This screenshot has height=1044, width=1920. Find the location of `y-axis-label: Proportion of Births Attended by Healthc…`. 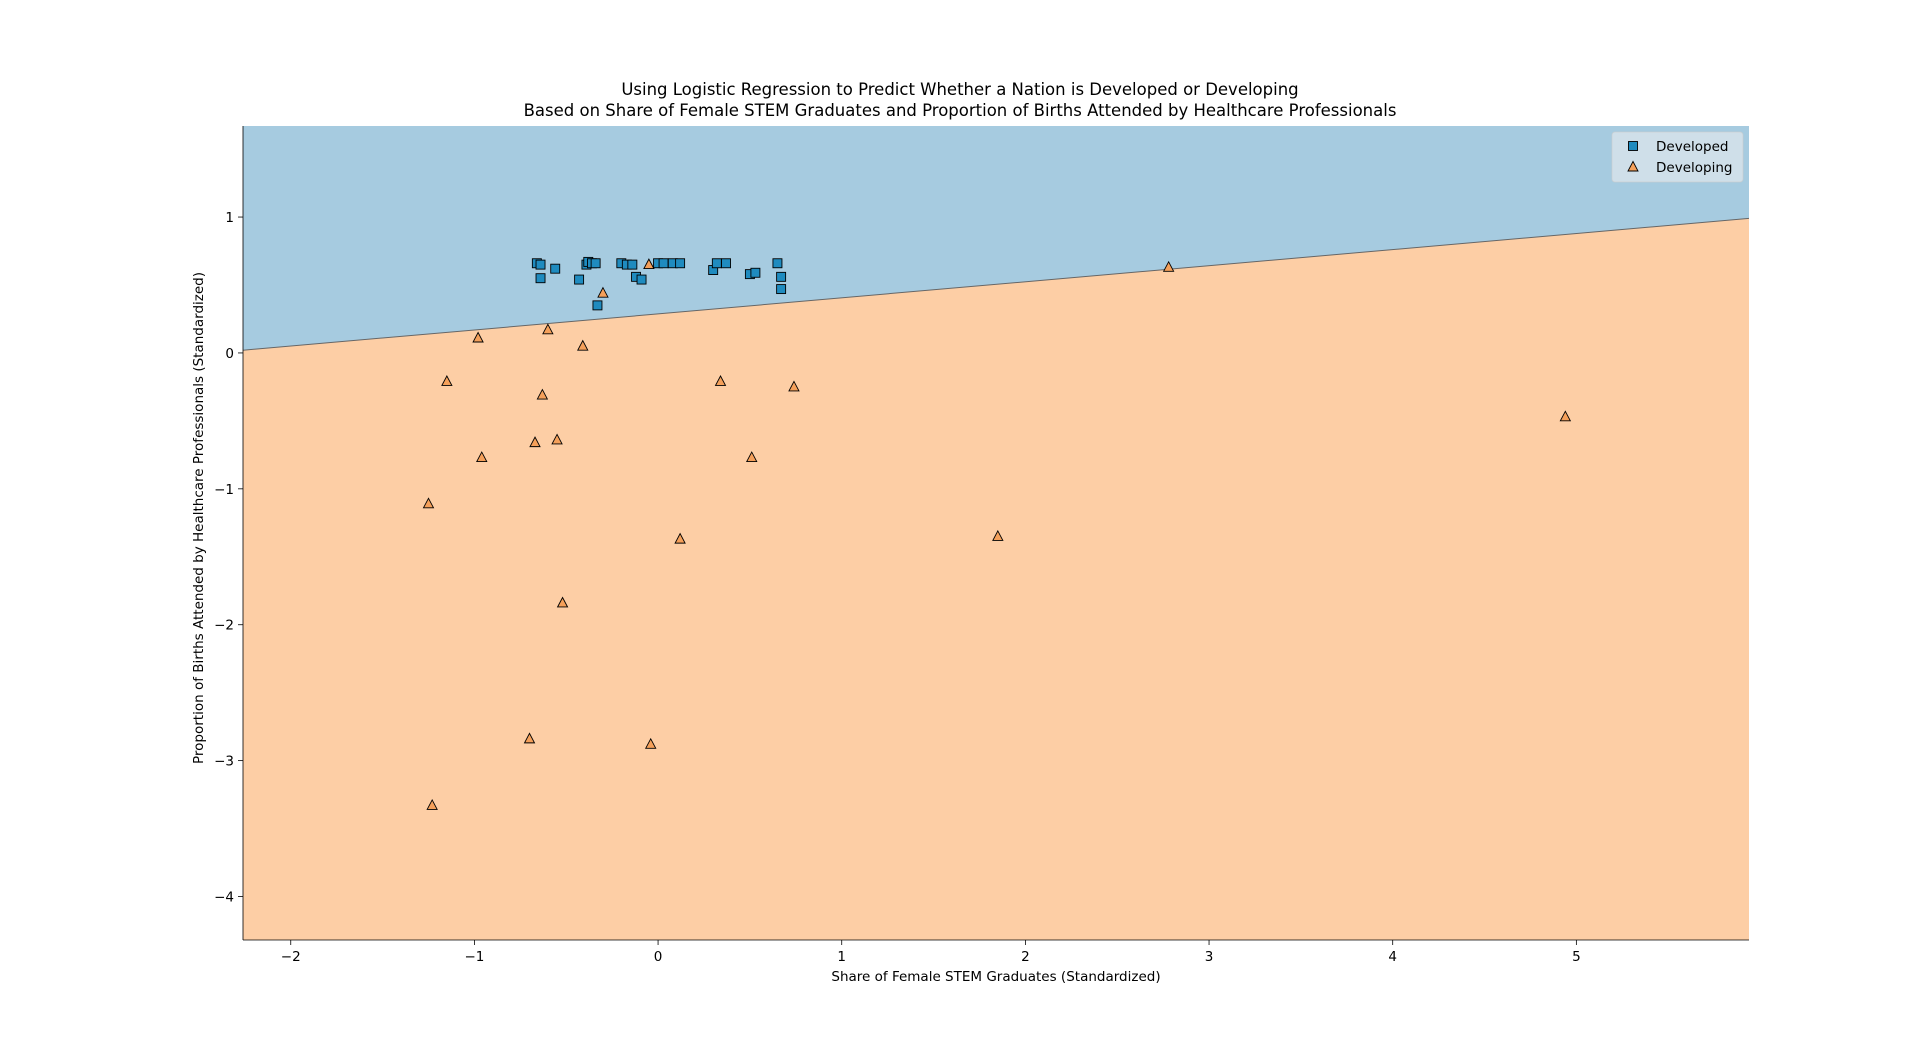

y-axis-label: Proportion of Births Attended by Healthc… is located at coordinates (199, 518).